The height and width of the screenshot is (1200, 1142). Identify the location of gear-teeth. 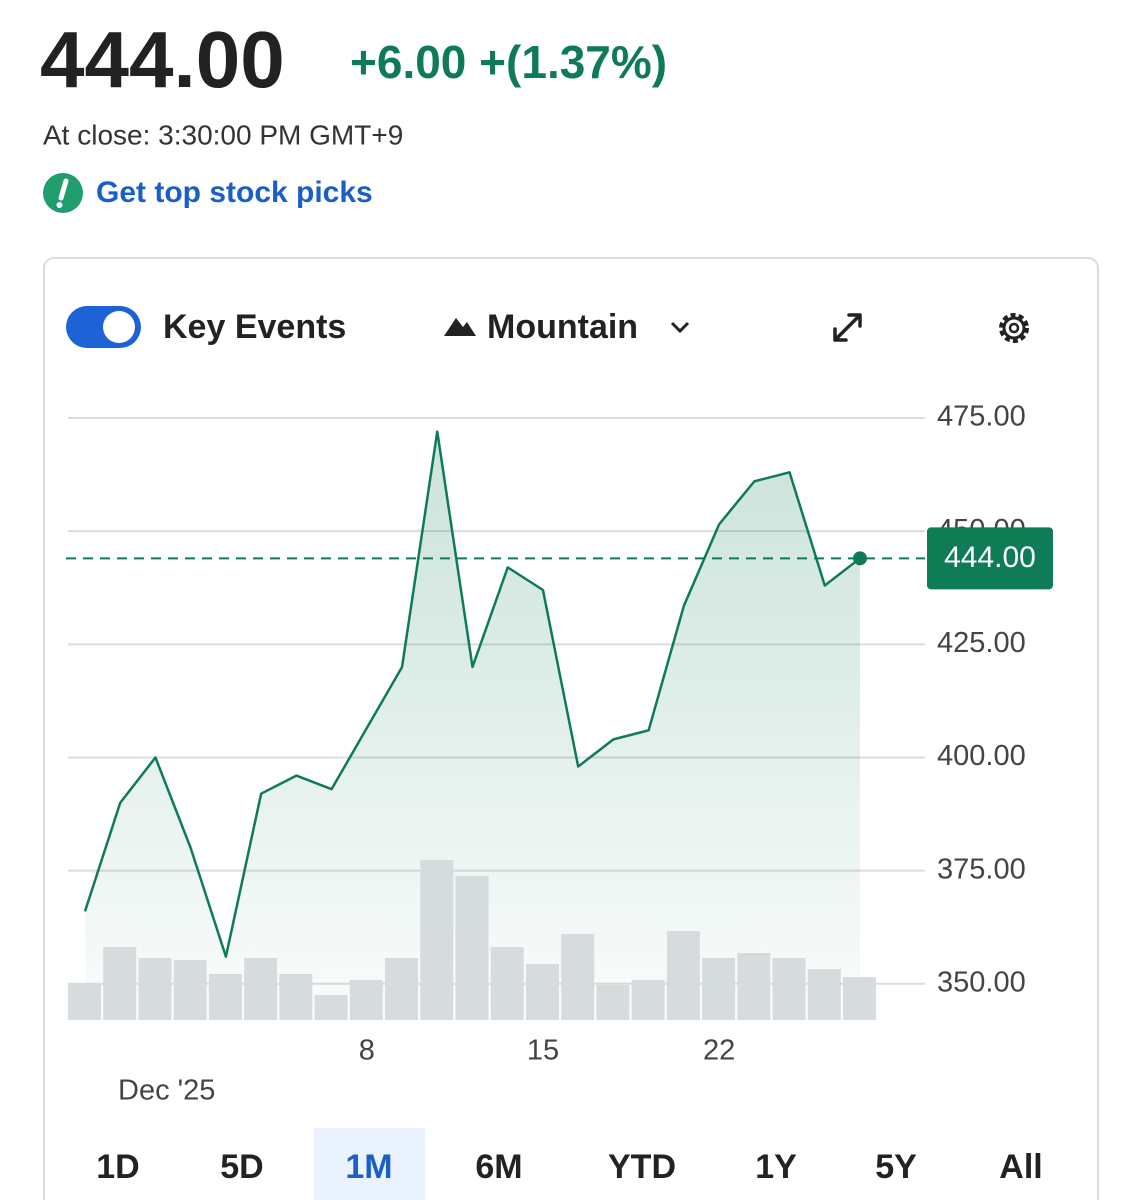
(1014, 328).